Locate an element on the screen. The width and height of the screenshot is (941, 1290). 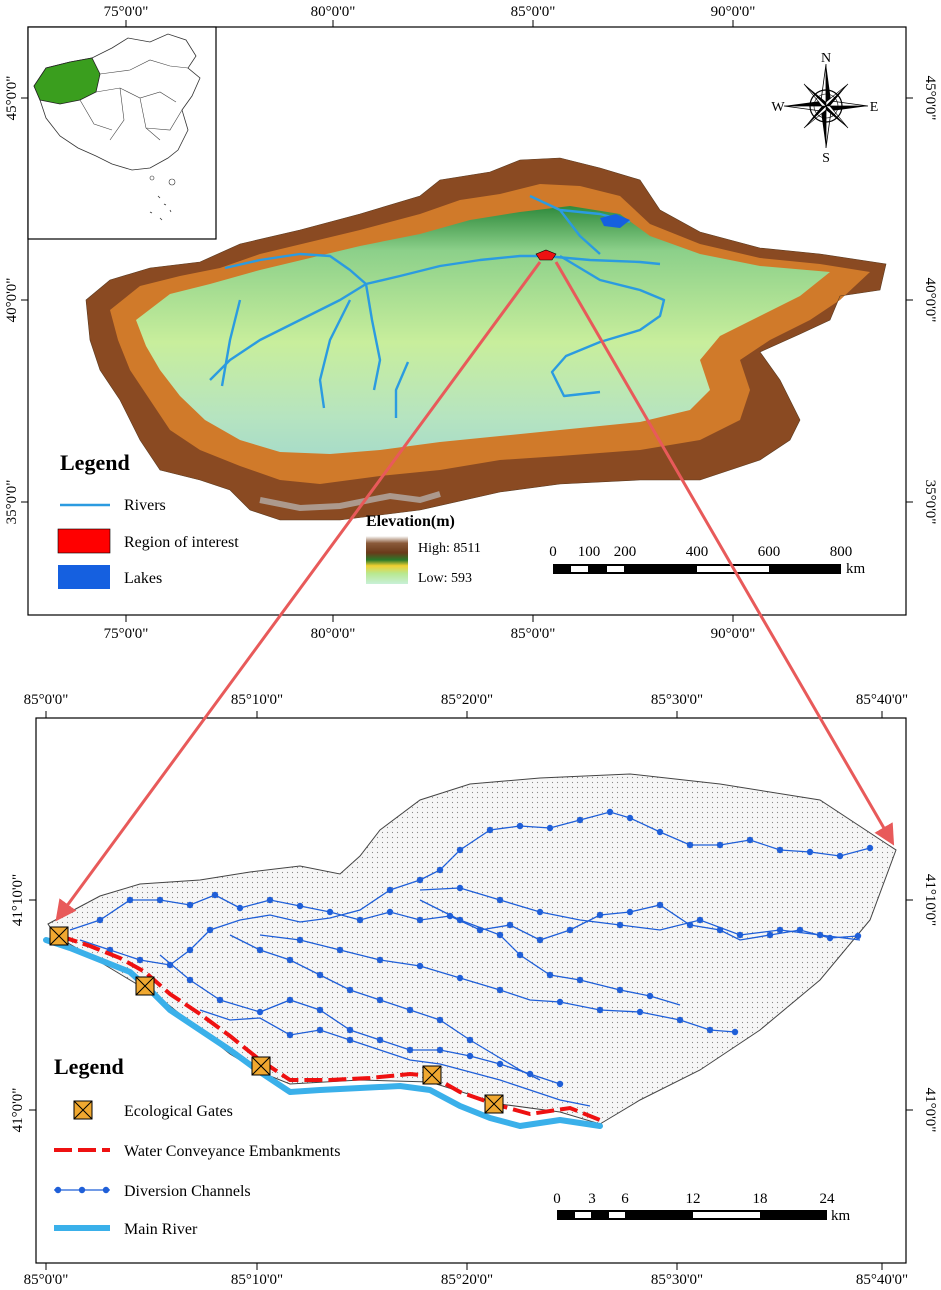
top-legend-title: Legend is located at coordinates (95, 462).